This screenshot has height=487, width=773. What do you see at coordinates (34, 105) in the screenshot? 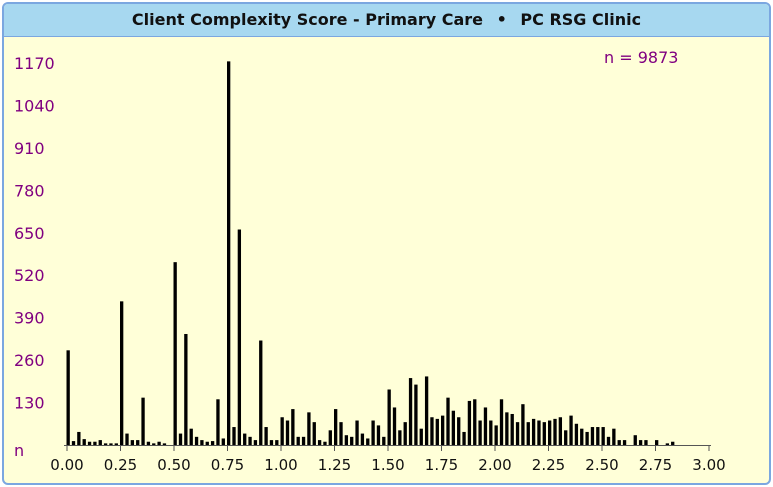
I see `y-tick-label: 1040` at bounding box center [34, 105].